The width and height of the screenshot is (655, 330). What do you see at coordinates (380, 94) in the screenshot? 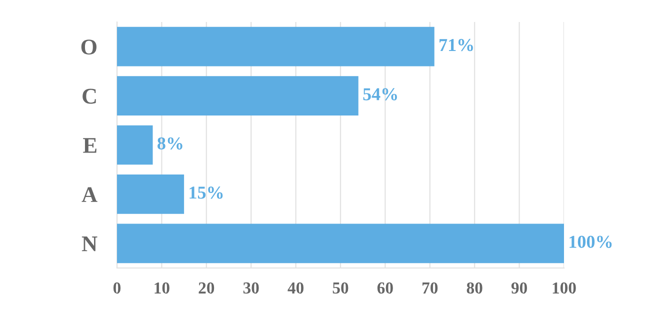
I see `data-label: 54%` at bounding box center [380, 94].